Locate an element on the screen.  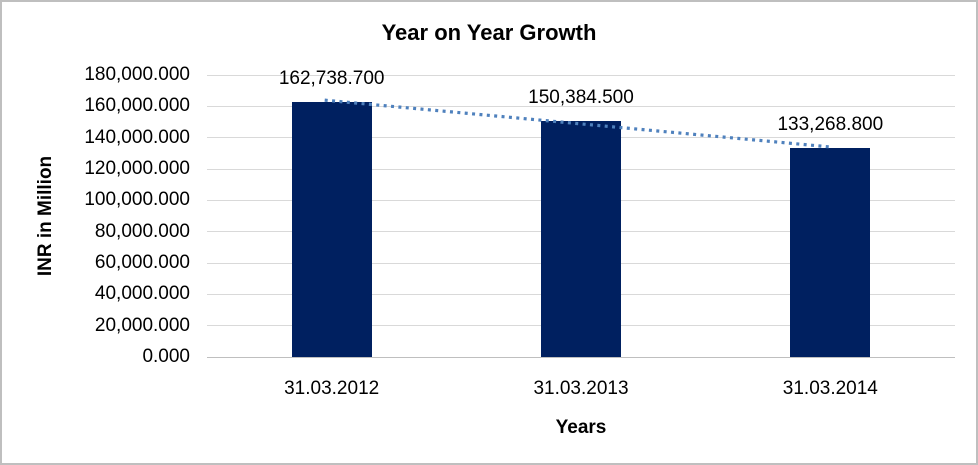
chart-title: Year on Year Growth is located at coordinates (489, 32).